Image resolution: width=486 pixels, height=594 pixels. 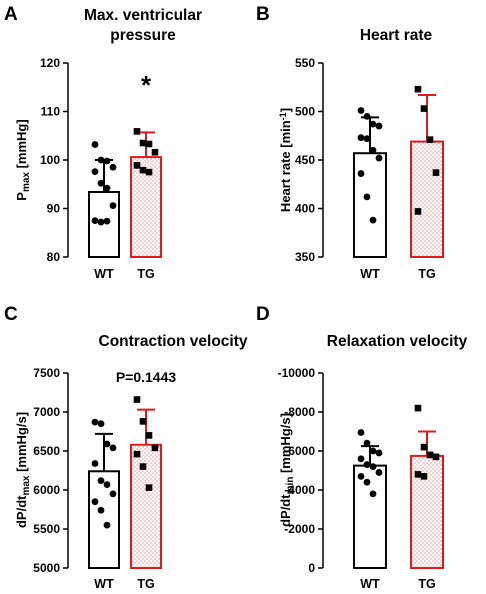 What do you see at coordinates (263, 14) in the screenshot?
I see `panel-letter: B` at bounding box center [263, 14].